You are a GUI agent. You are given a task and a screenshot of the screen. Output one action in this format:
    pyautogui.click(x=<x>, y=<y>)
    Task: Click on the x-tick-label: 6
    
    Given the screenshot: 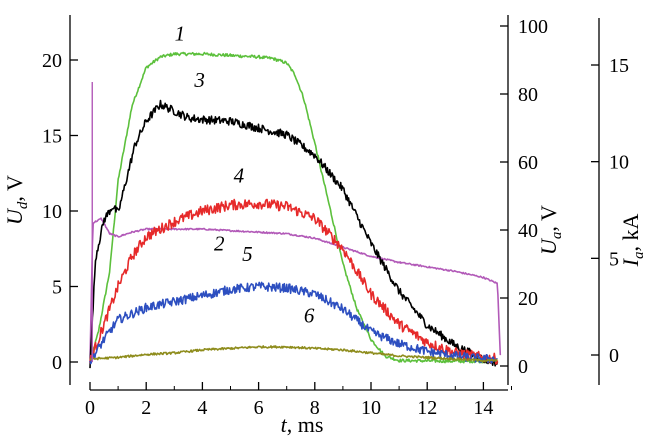 What is the action you would take?
    pyautogui.click(x=259, y=408)
    